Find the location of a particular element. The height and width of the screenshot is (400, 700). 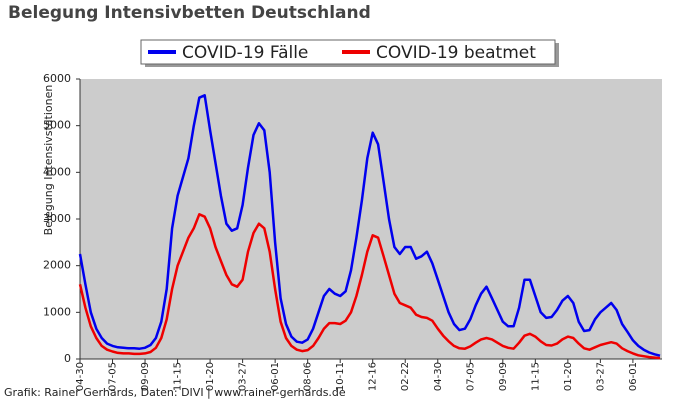

chart-title: Belegung Intensivbetten Deutschland is located at coordinates (189, 13).